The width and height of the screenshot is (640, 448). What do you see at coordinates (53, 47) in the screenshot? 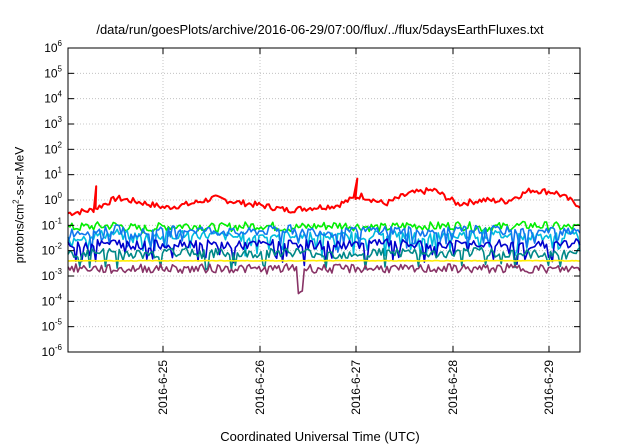
I see `y-tick-label: 10⁶` at bounding box center [53, 47].